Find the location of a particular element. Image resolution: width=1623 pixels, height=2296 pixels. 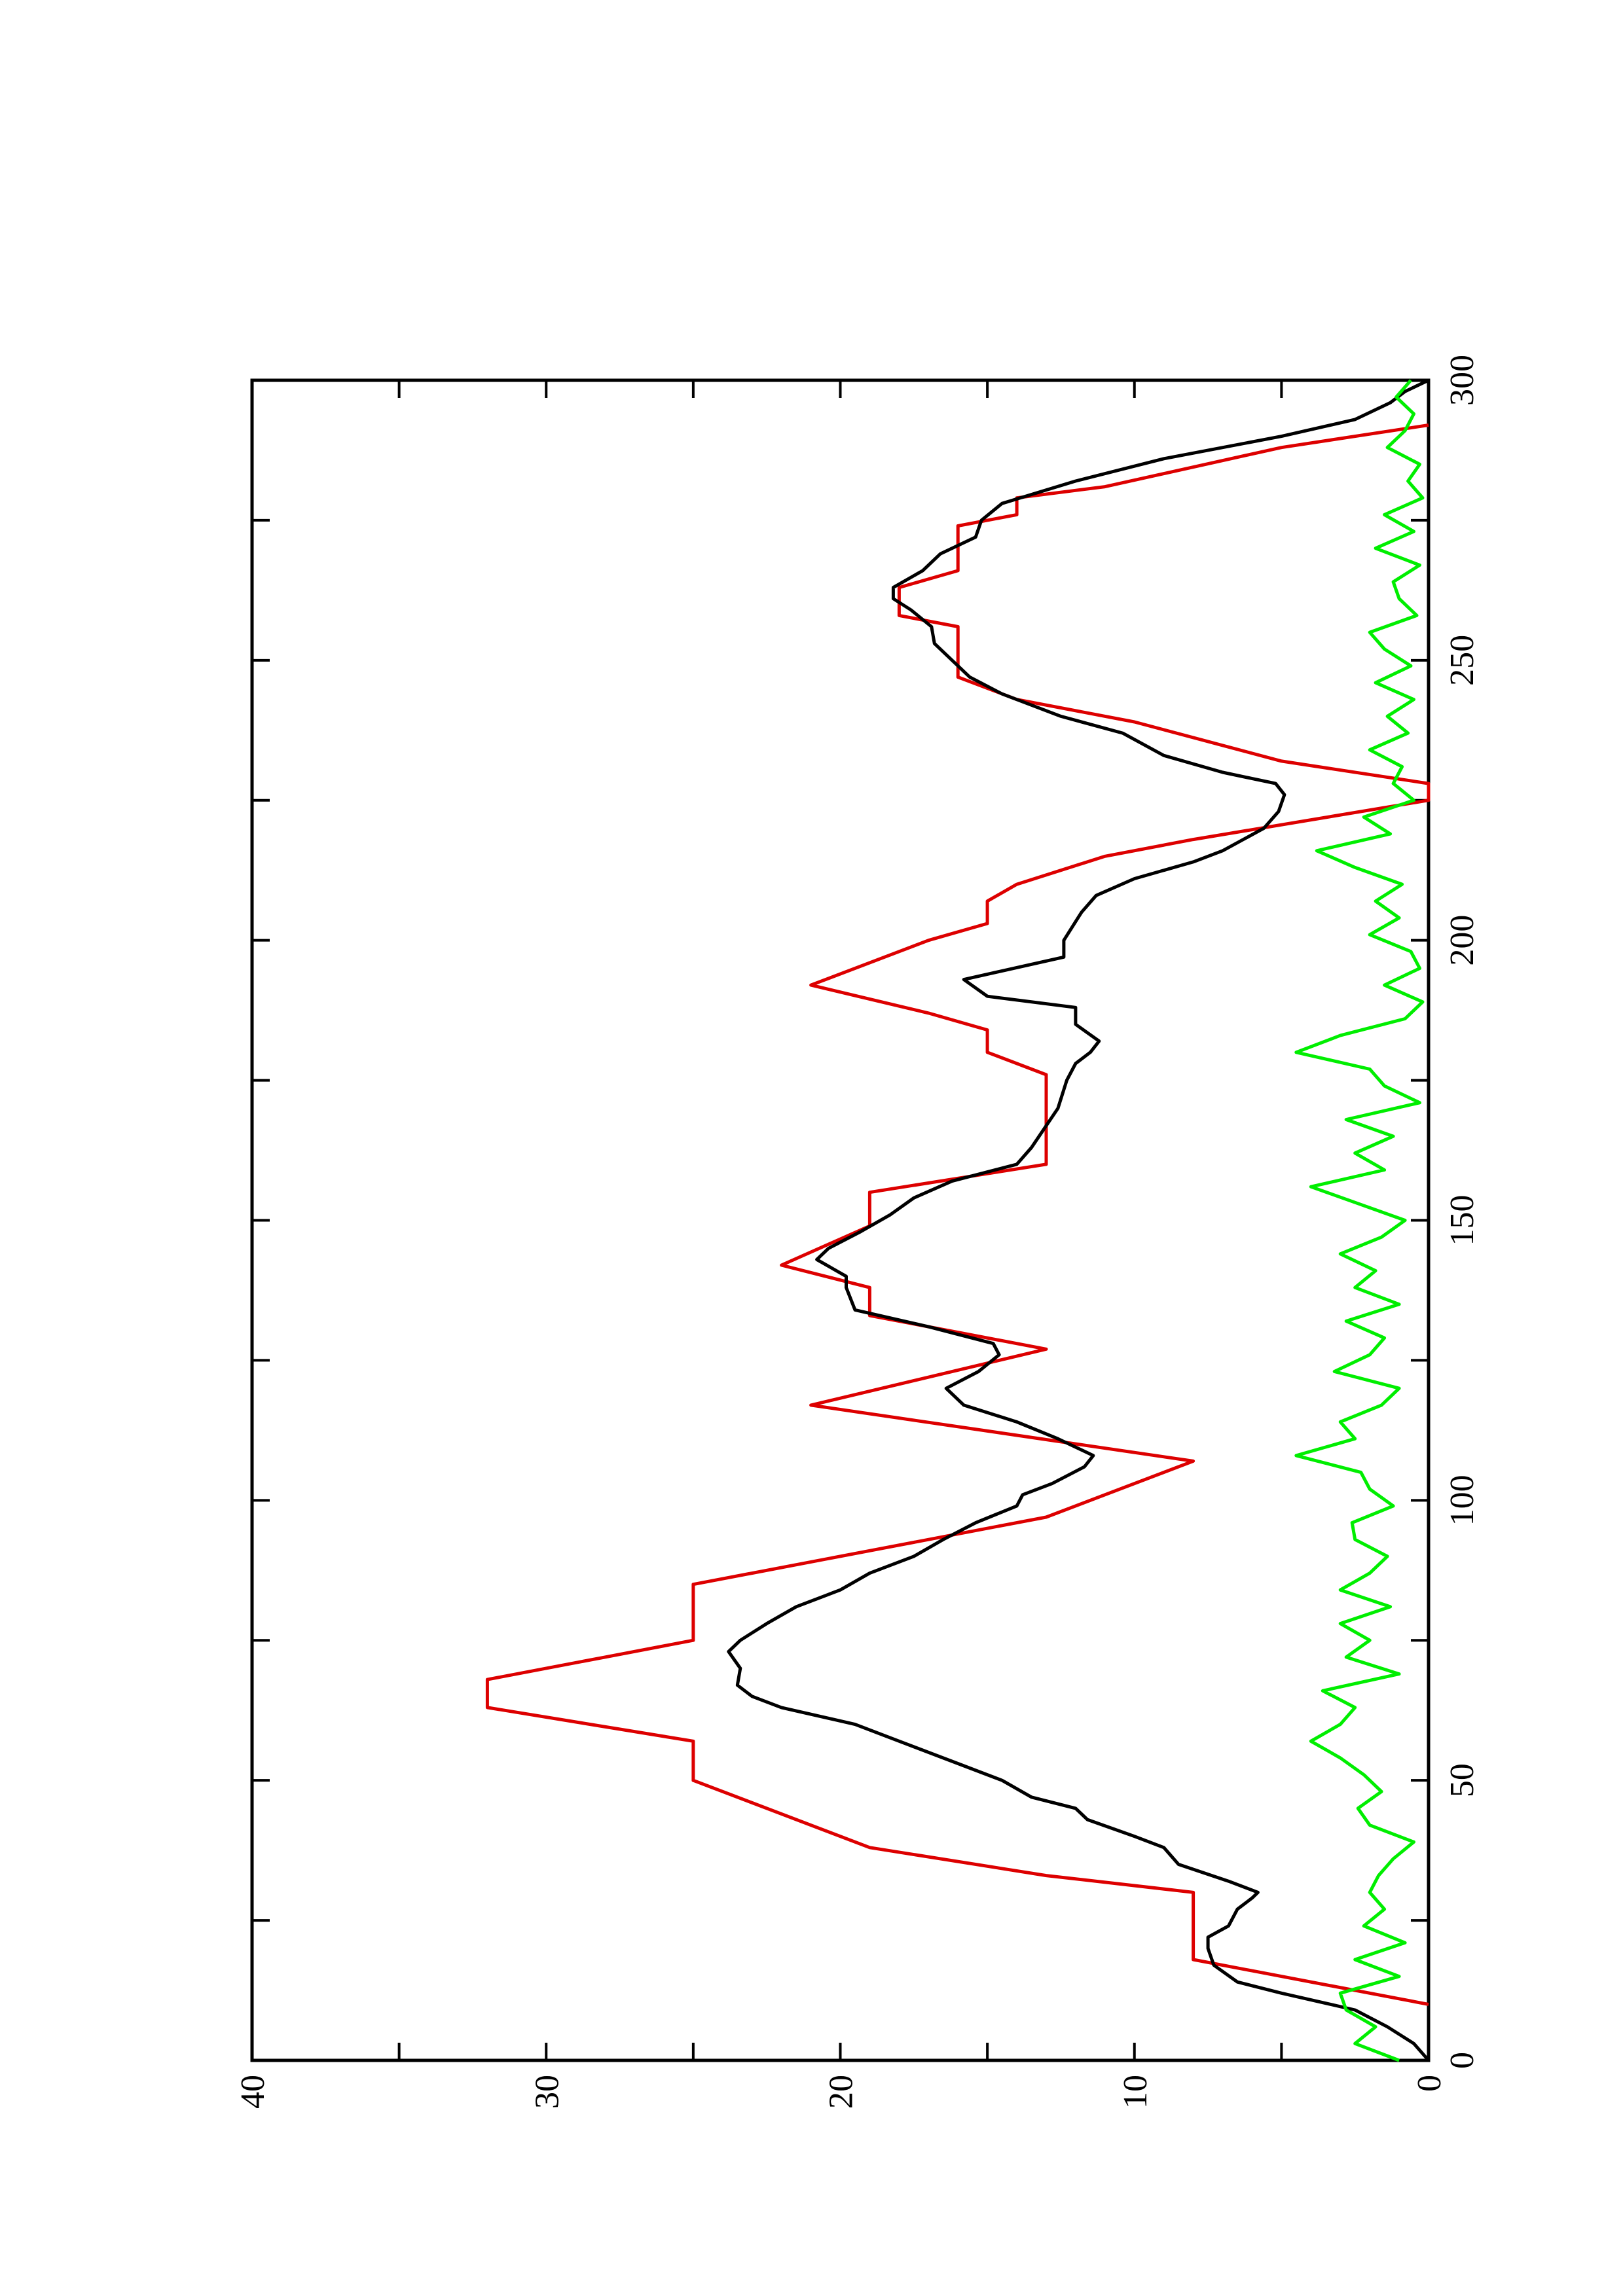

x-tick-label: 100 is located at coordinates (1462, 1500).